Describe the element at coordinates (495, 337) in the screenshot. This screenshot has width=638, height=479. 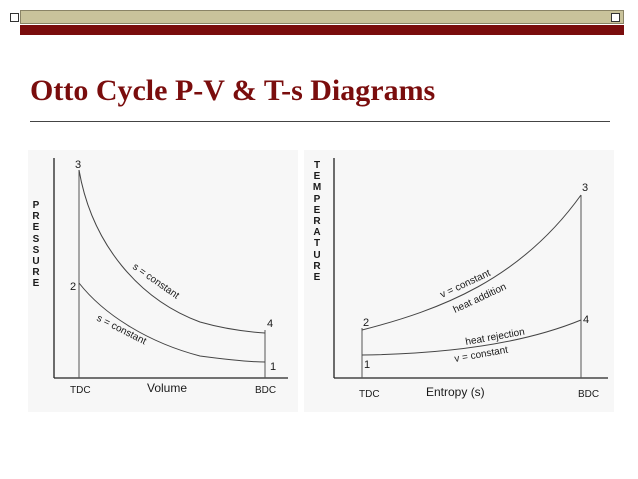
I see `ts-lower-curve-label-1: heat rejection` at that location.